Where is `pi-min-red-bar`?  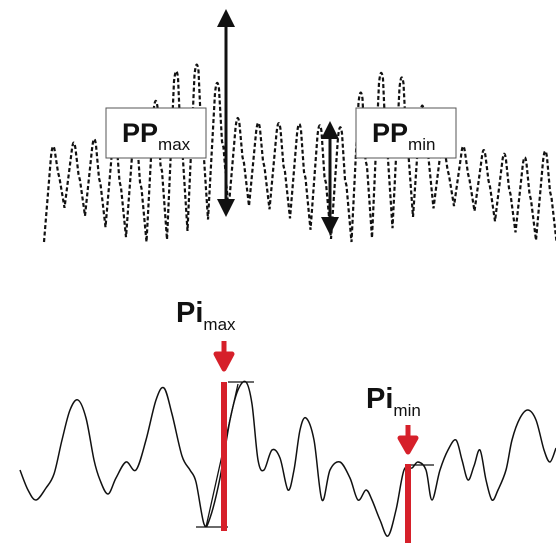
pi-min-red-bar is located at coordinates (408, 503).